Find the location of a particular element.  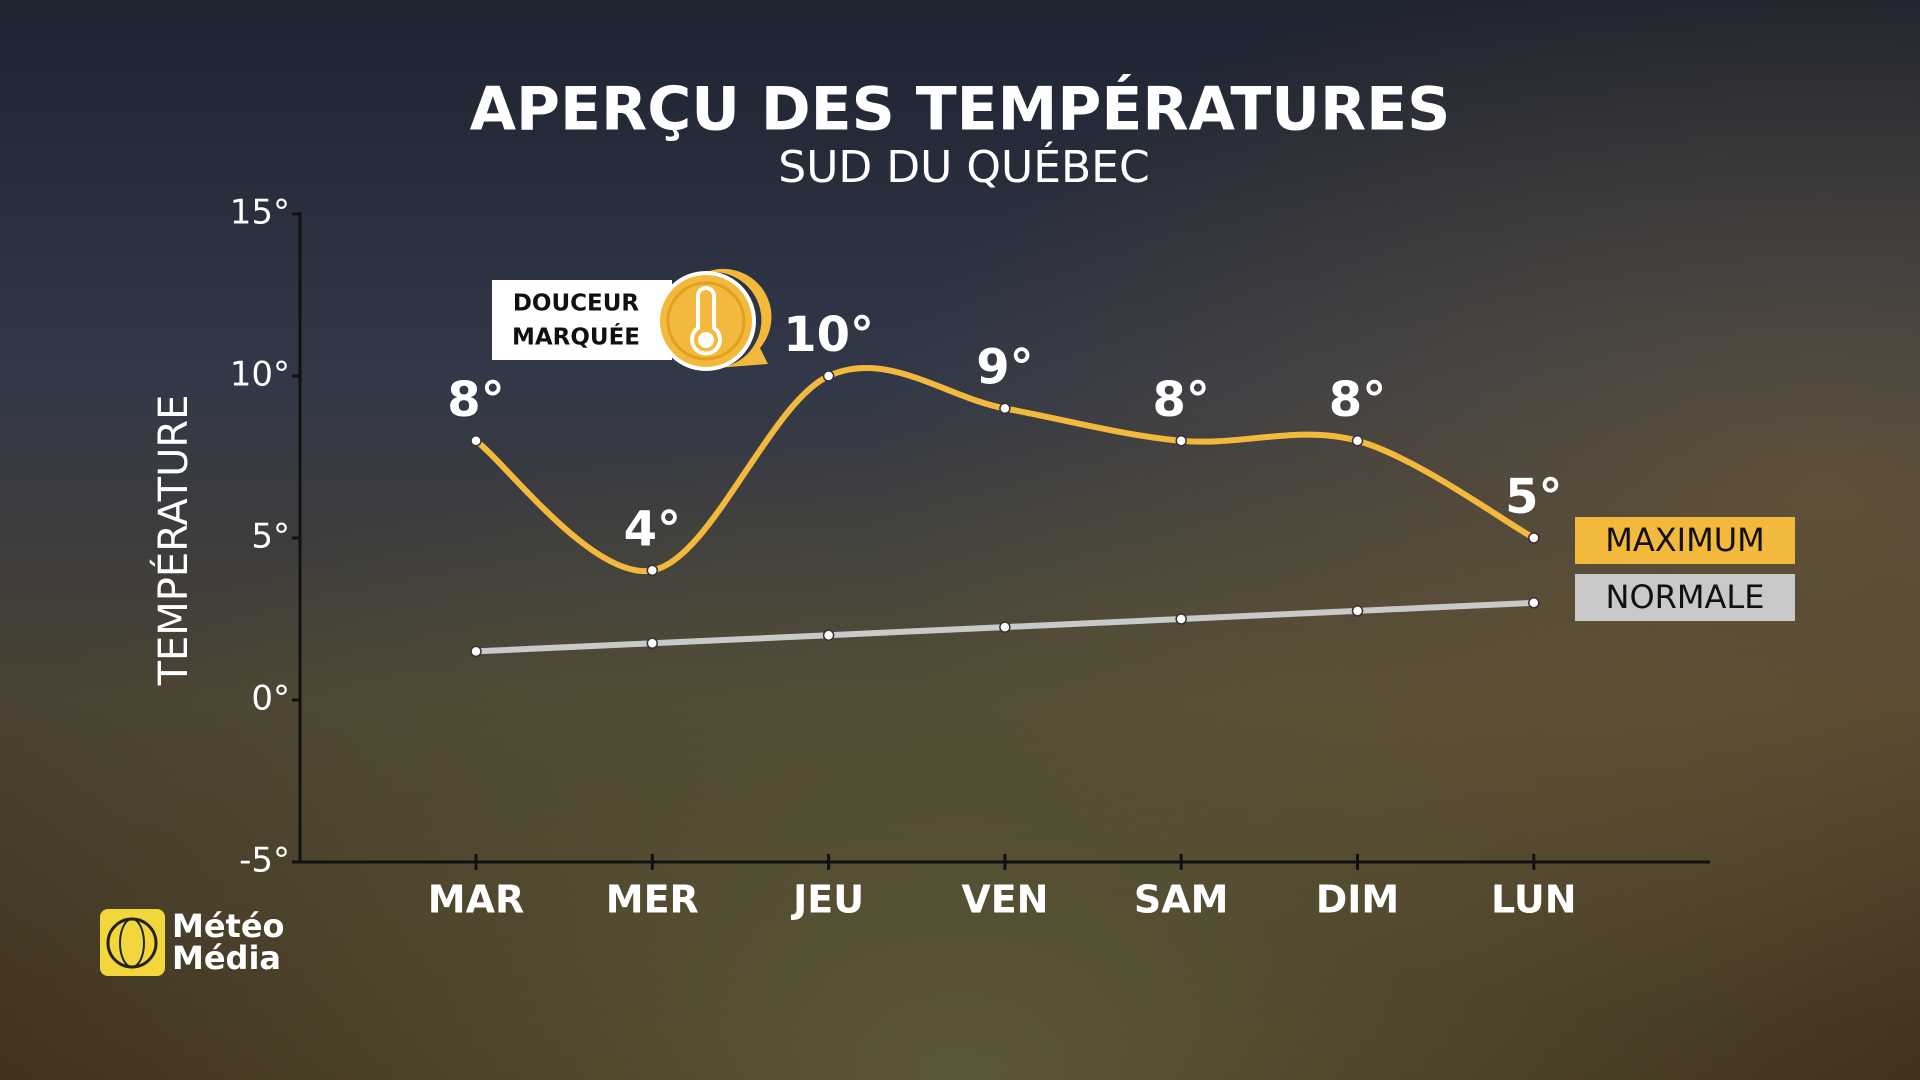

annotation-badge is located at coordinates (706, 321).